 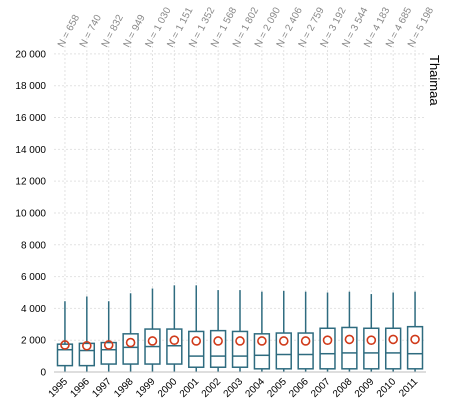 What do you see at coordinates (152, 330) in the screenshot?
I see `box-1999` at bounding box center [152, 330].